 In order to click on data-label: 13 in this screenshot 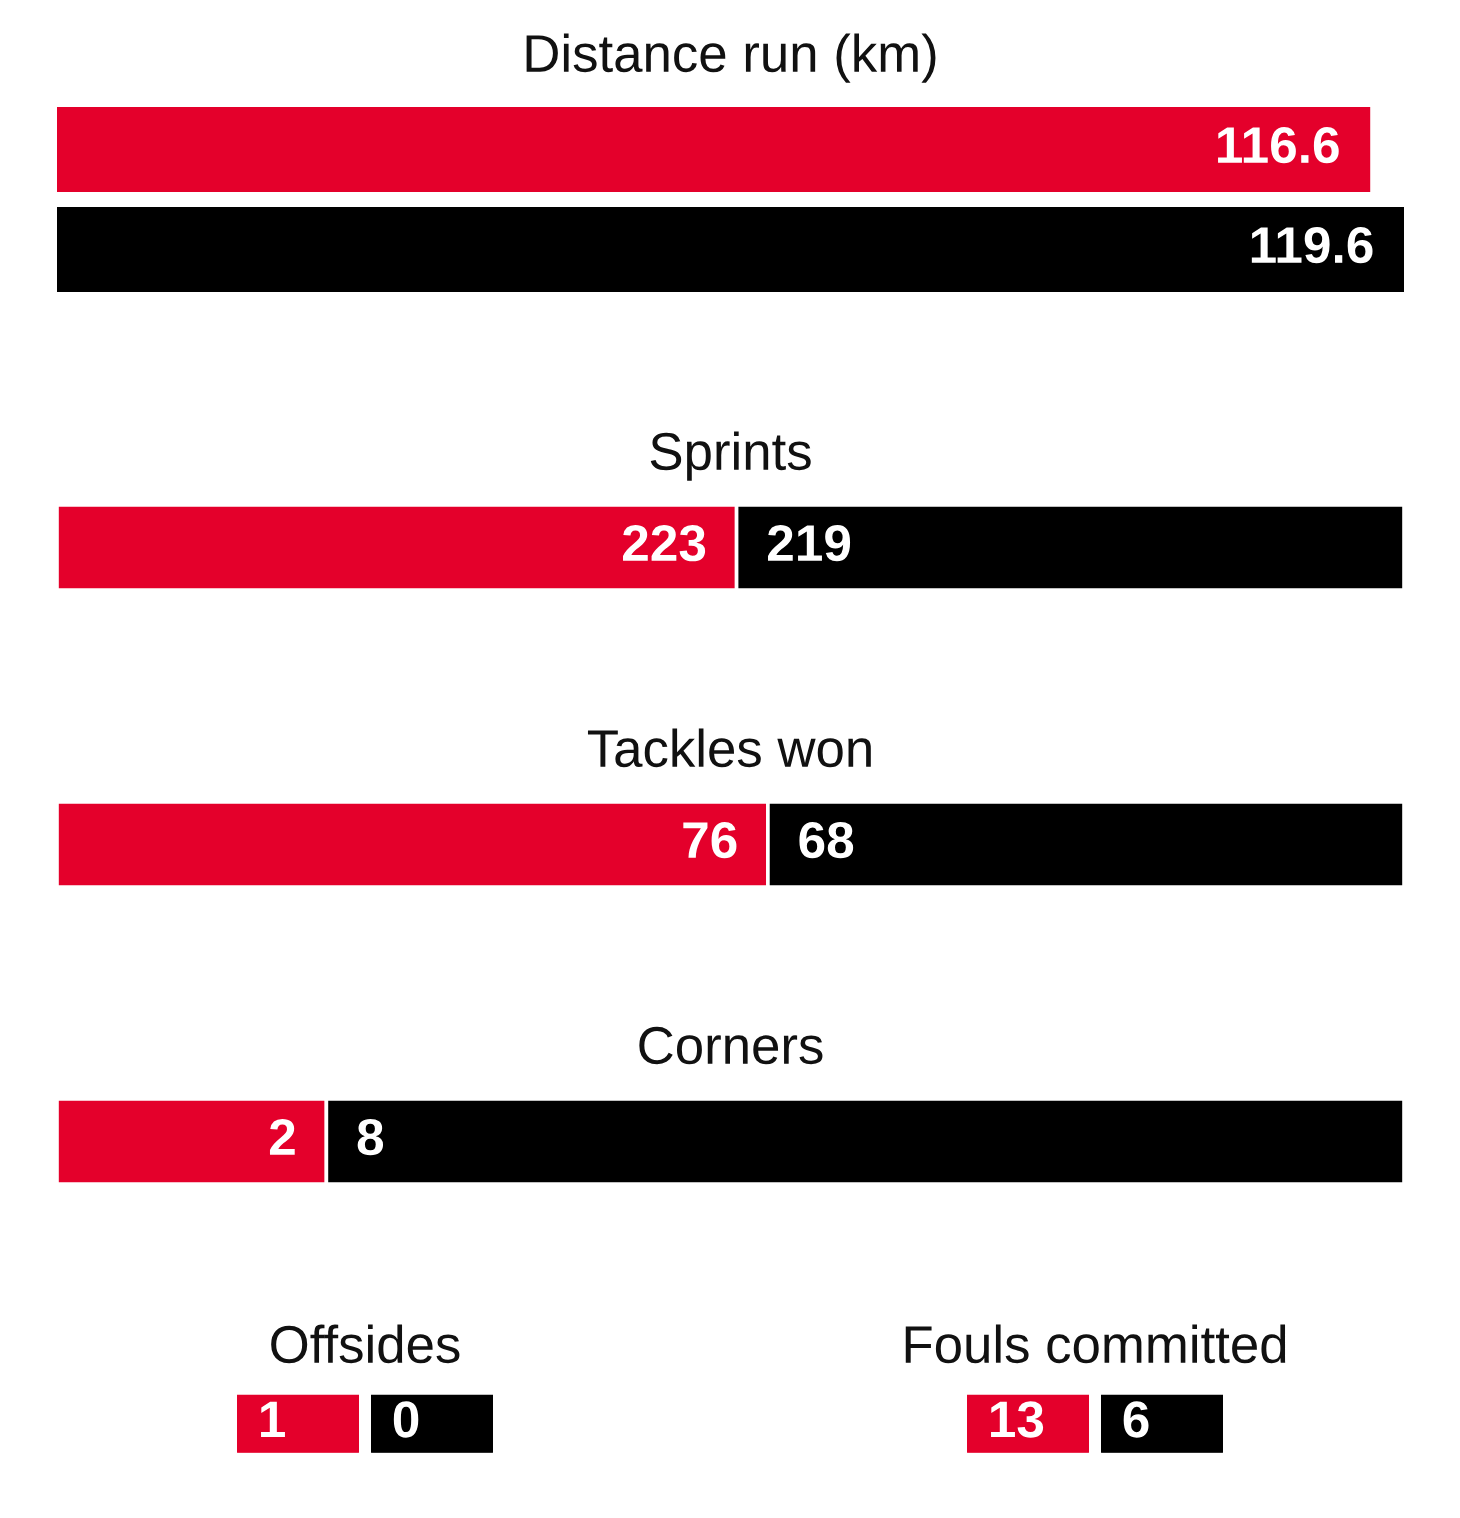, I will do `click(1017, 1419)`.